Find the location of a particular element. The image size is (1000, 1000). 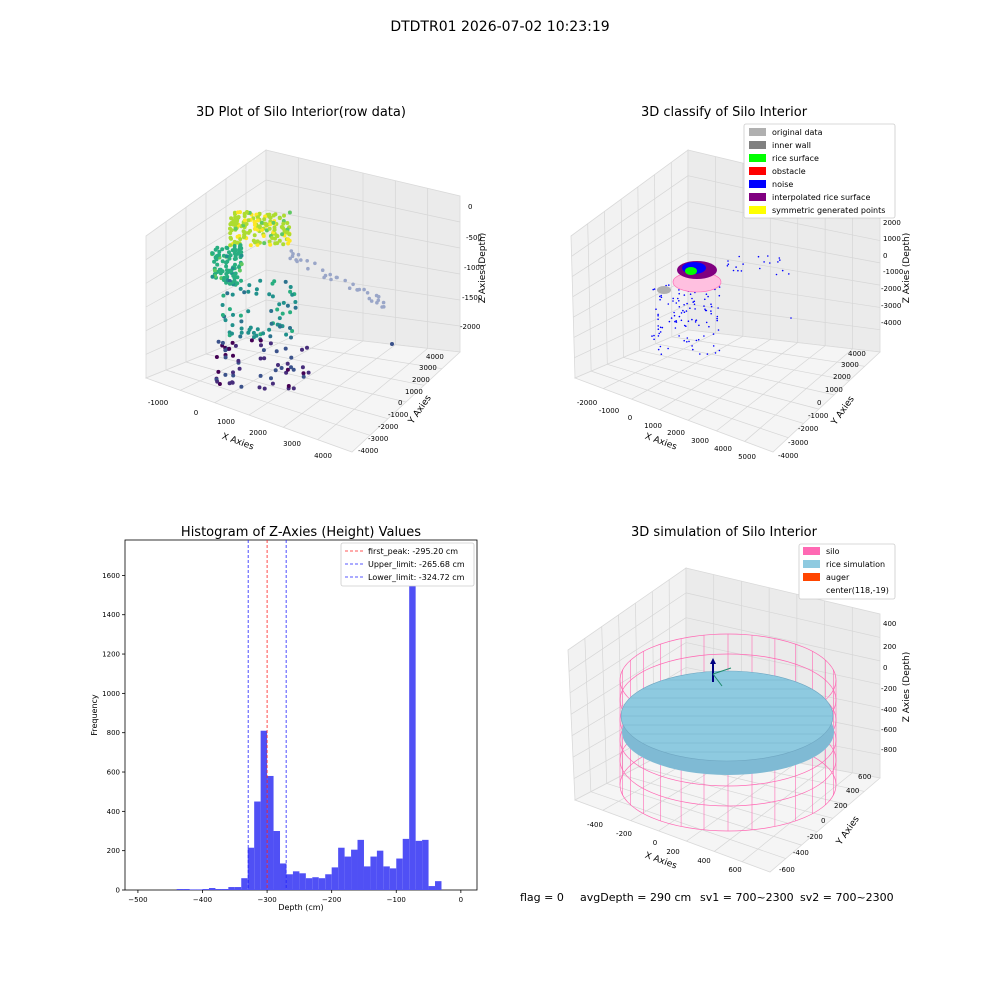

simulation-x-tick: 200 is located at coordinates (672, 852).